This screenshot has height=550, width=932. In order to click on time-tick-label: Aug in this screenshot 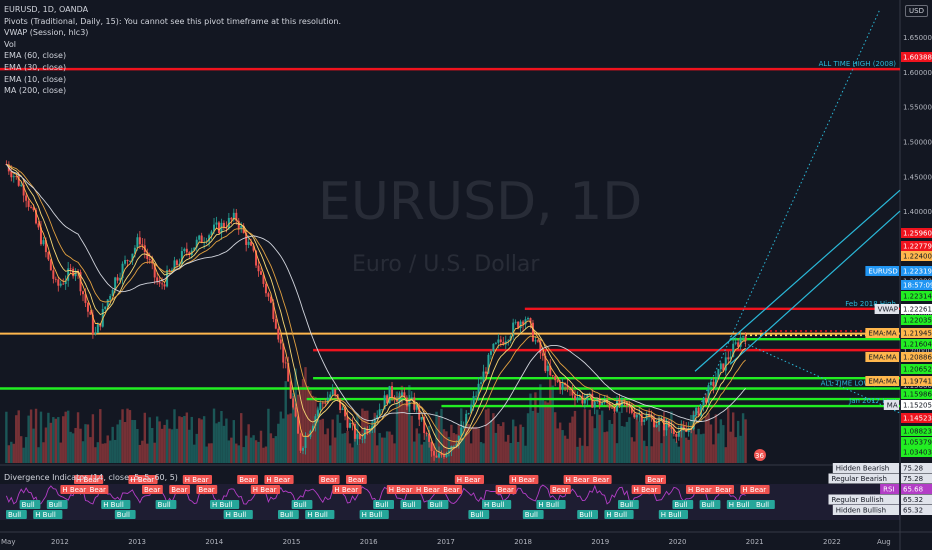, I will do `click(884, 542)`.